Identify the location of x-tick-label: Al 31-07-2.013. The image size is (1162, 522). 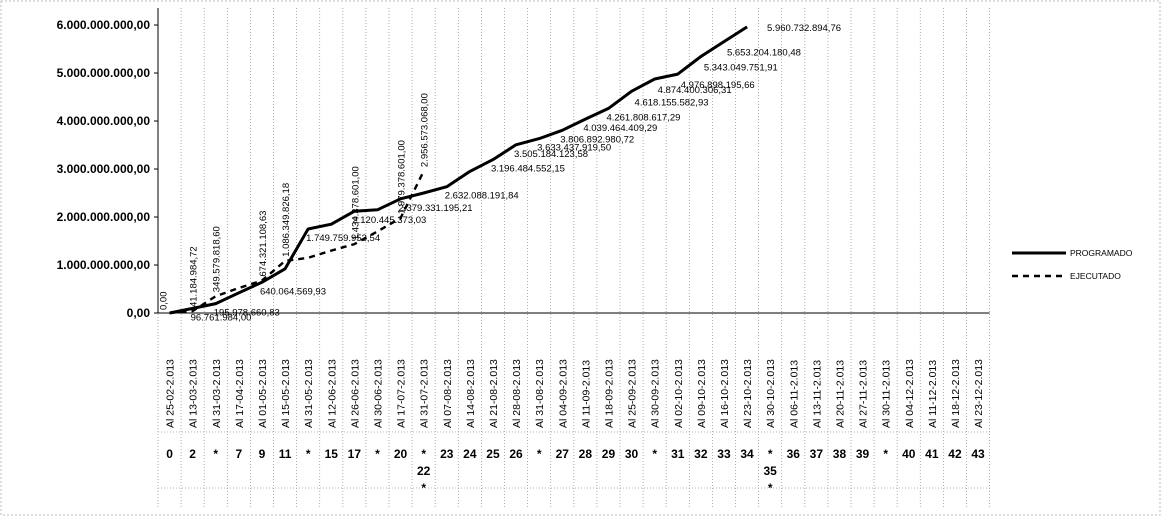
(425, 393).